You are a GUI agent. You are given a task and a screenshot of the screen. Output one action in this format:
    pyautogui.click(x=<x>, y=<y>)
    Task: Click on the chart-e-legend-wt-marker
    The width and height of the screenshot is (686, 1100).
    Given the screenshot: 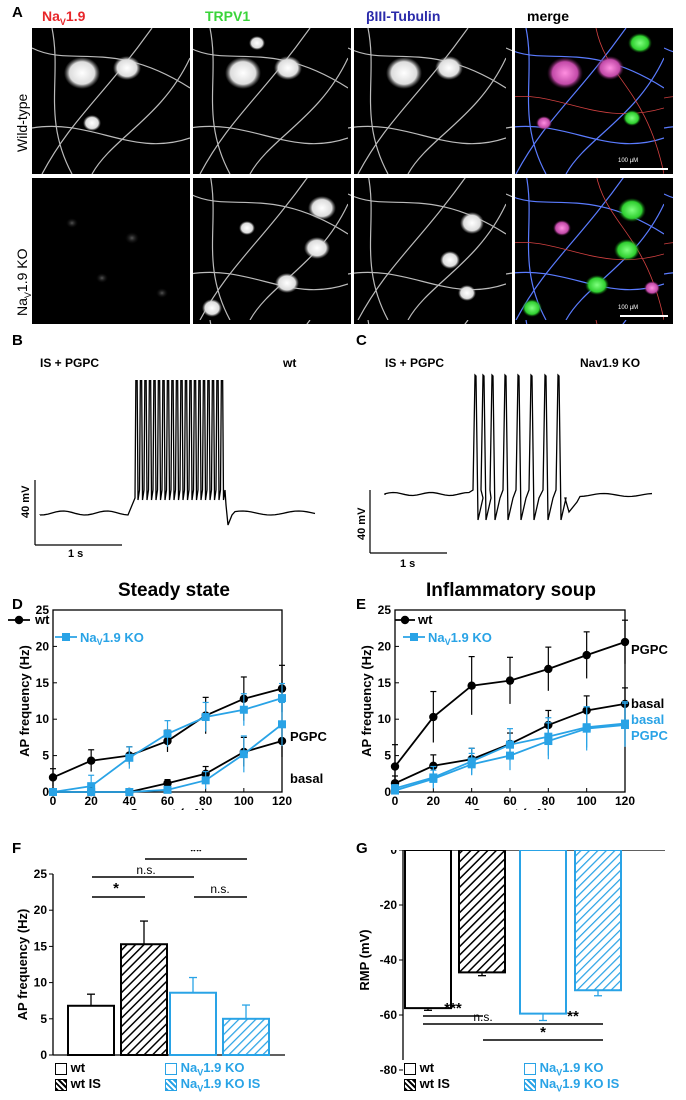 What is the action you would take?
    pyautogui.click(x=405, y=620)
    